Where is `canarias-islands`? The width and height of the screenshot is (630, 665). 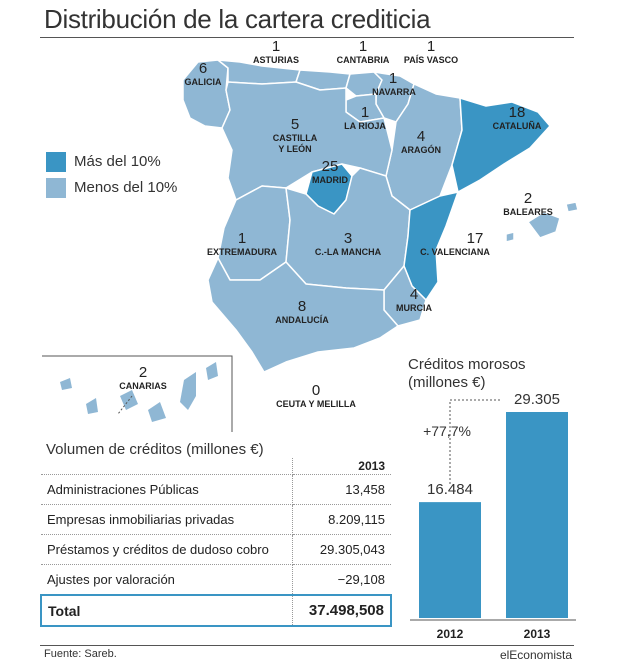
canarias-islands is located at coordinates (139, 392).